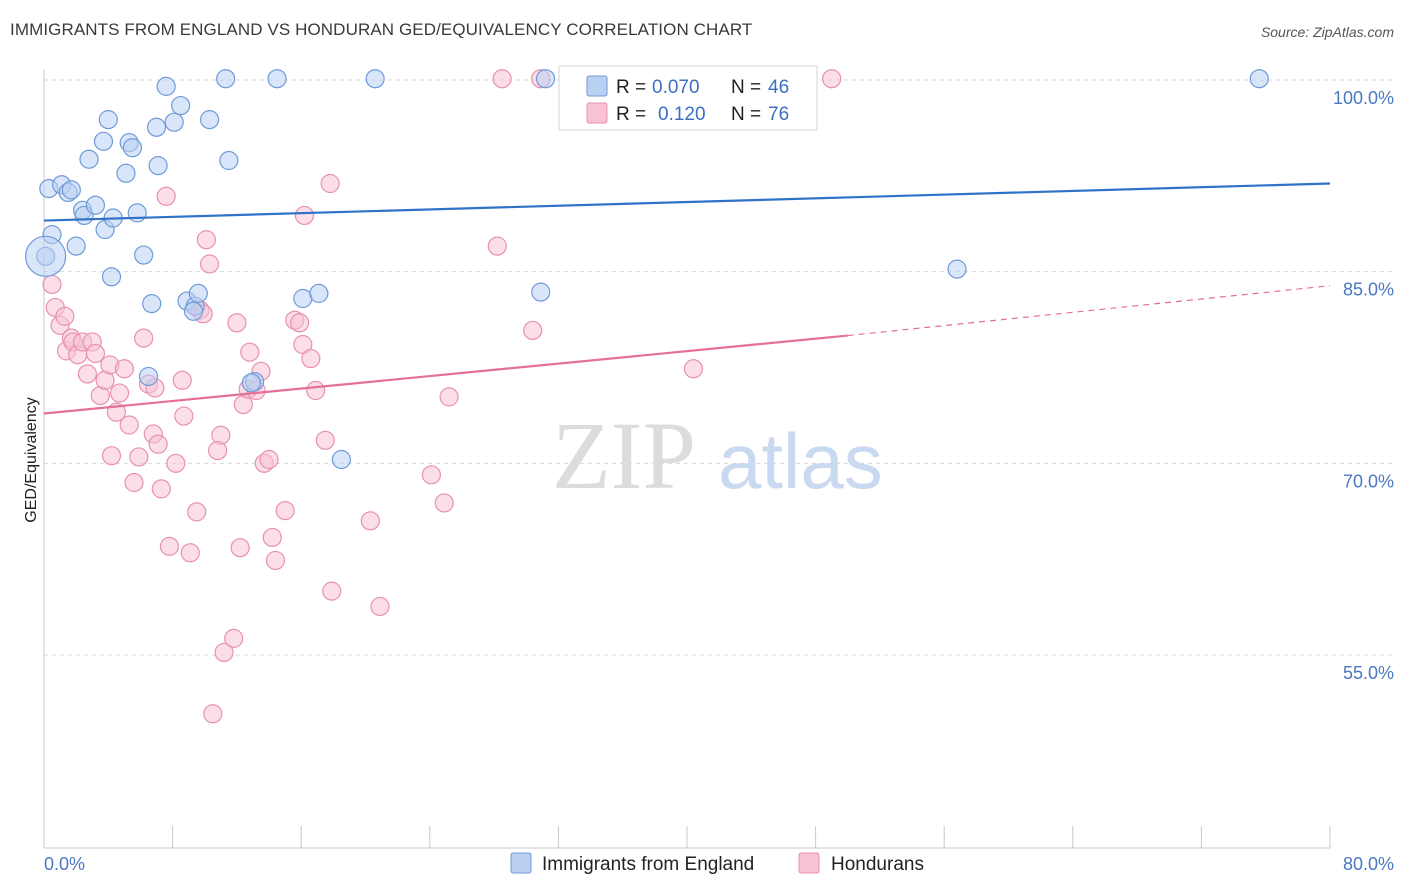 The image size is (1406, 892). I want to click on legend-r-label-1: R =, so click(631, 87).